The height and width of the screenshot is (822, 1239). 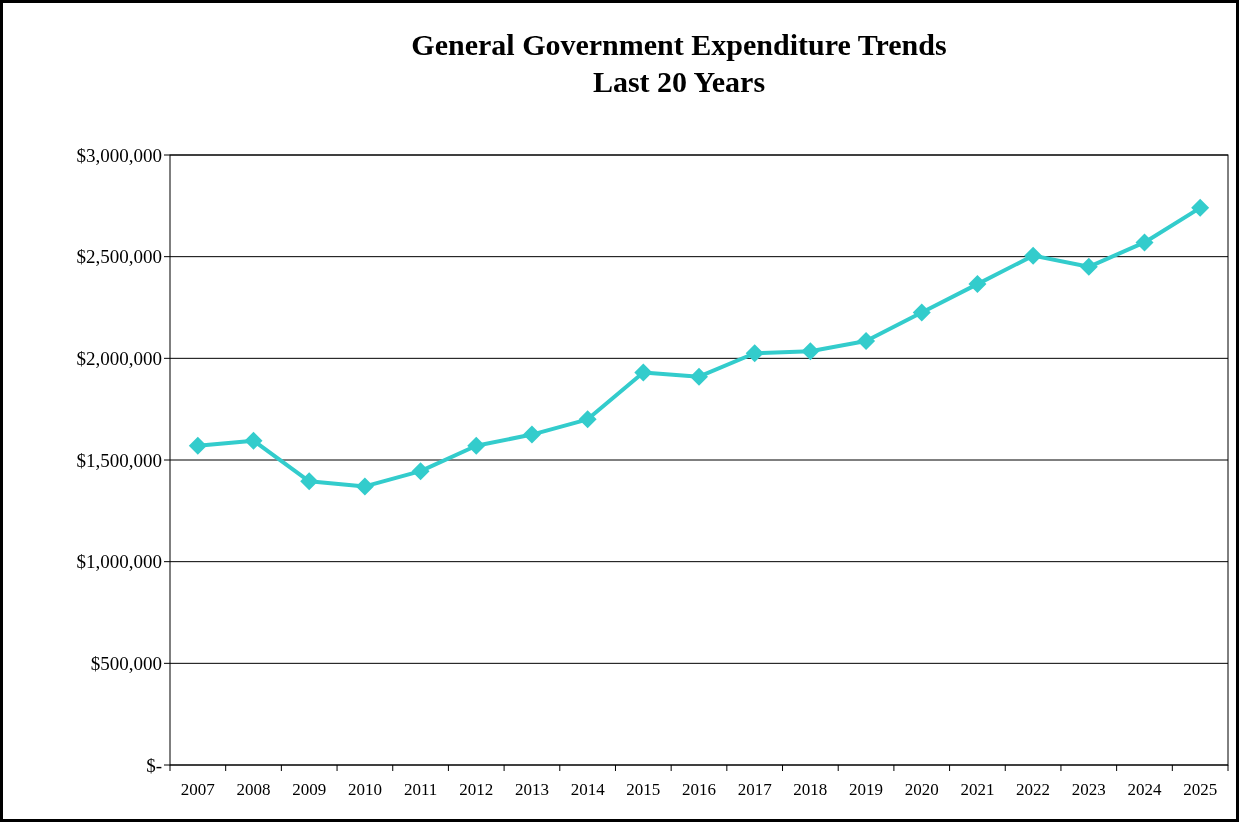 I want to click on x-tick-label: 2024, so click(x=1144, y=789).